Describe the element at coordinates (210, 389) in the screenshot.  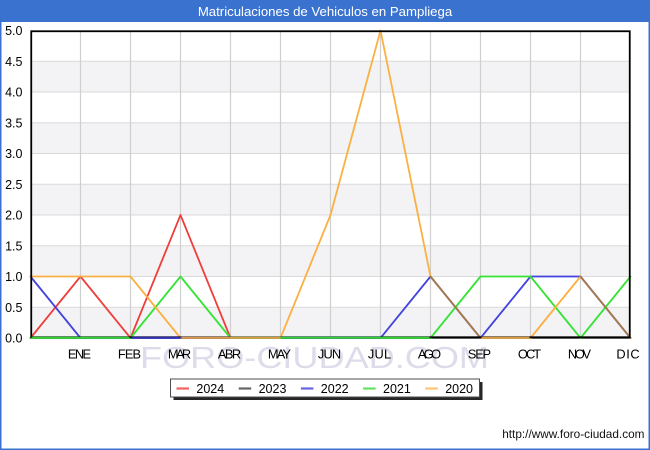
I see `svg-text: 2024` at that location.